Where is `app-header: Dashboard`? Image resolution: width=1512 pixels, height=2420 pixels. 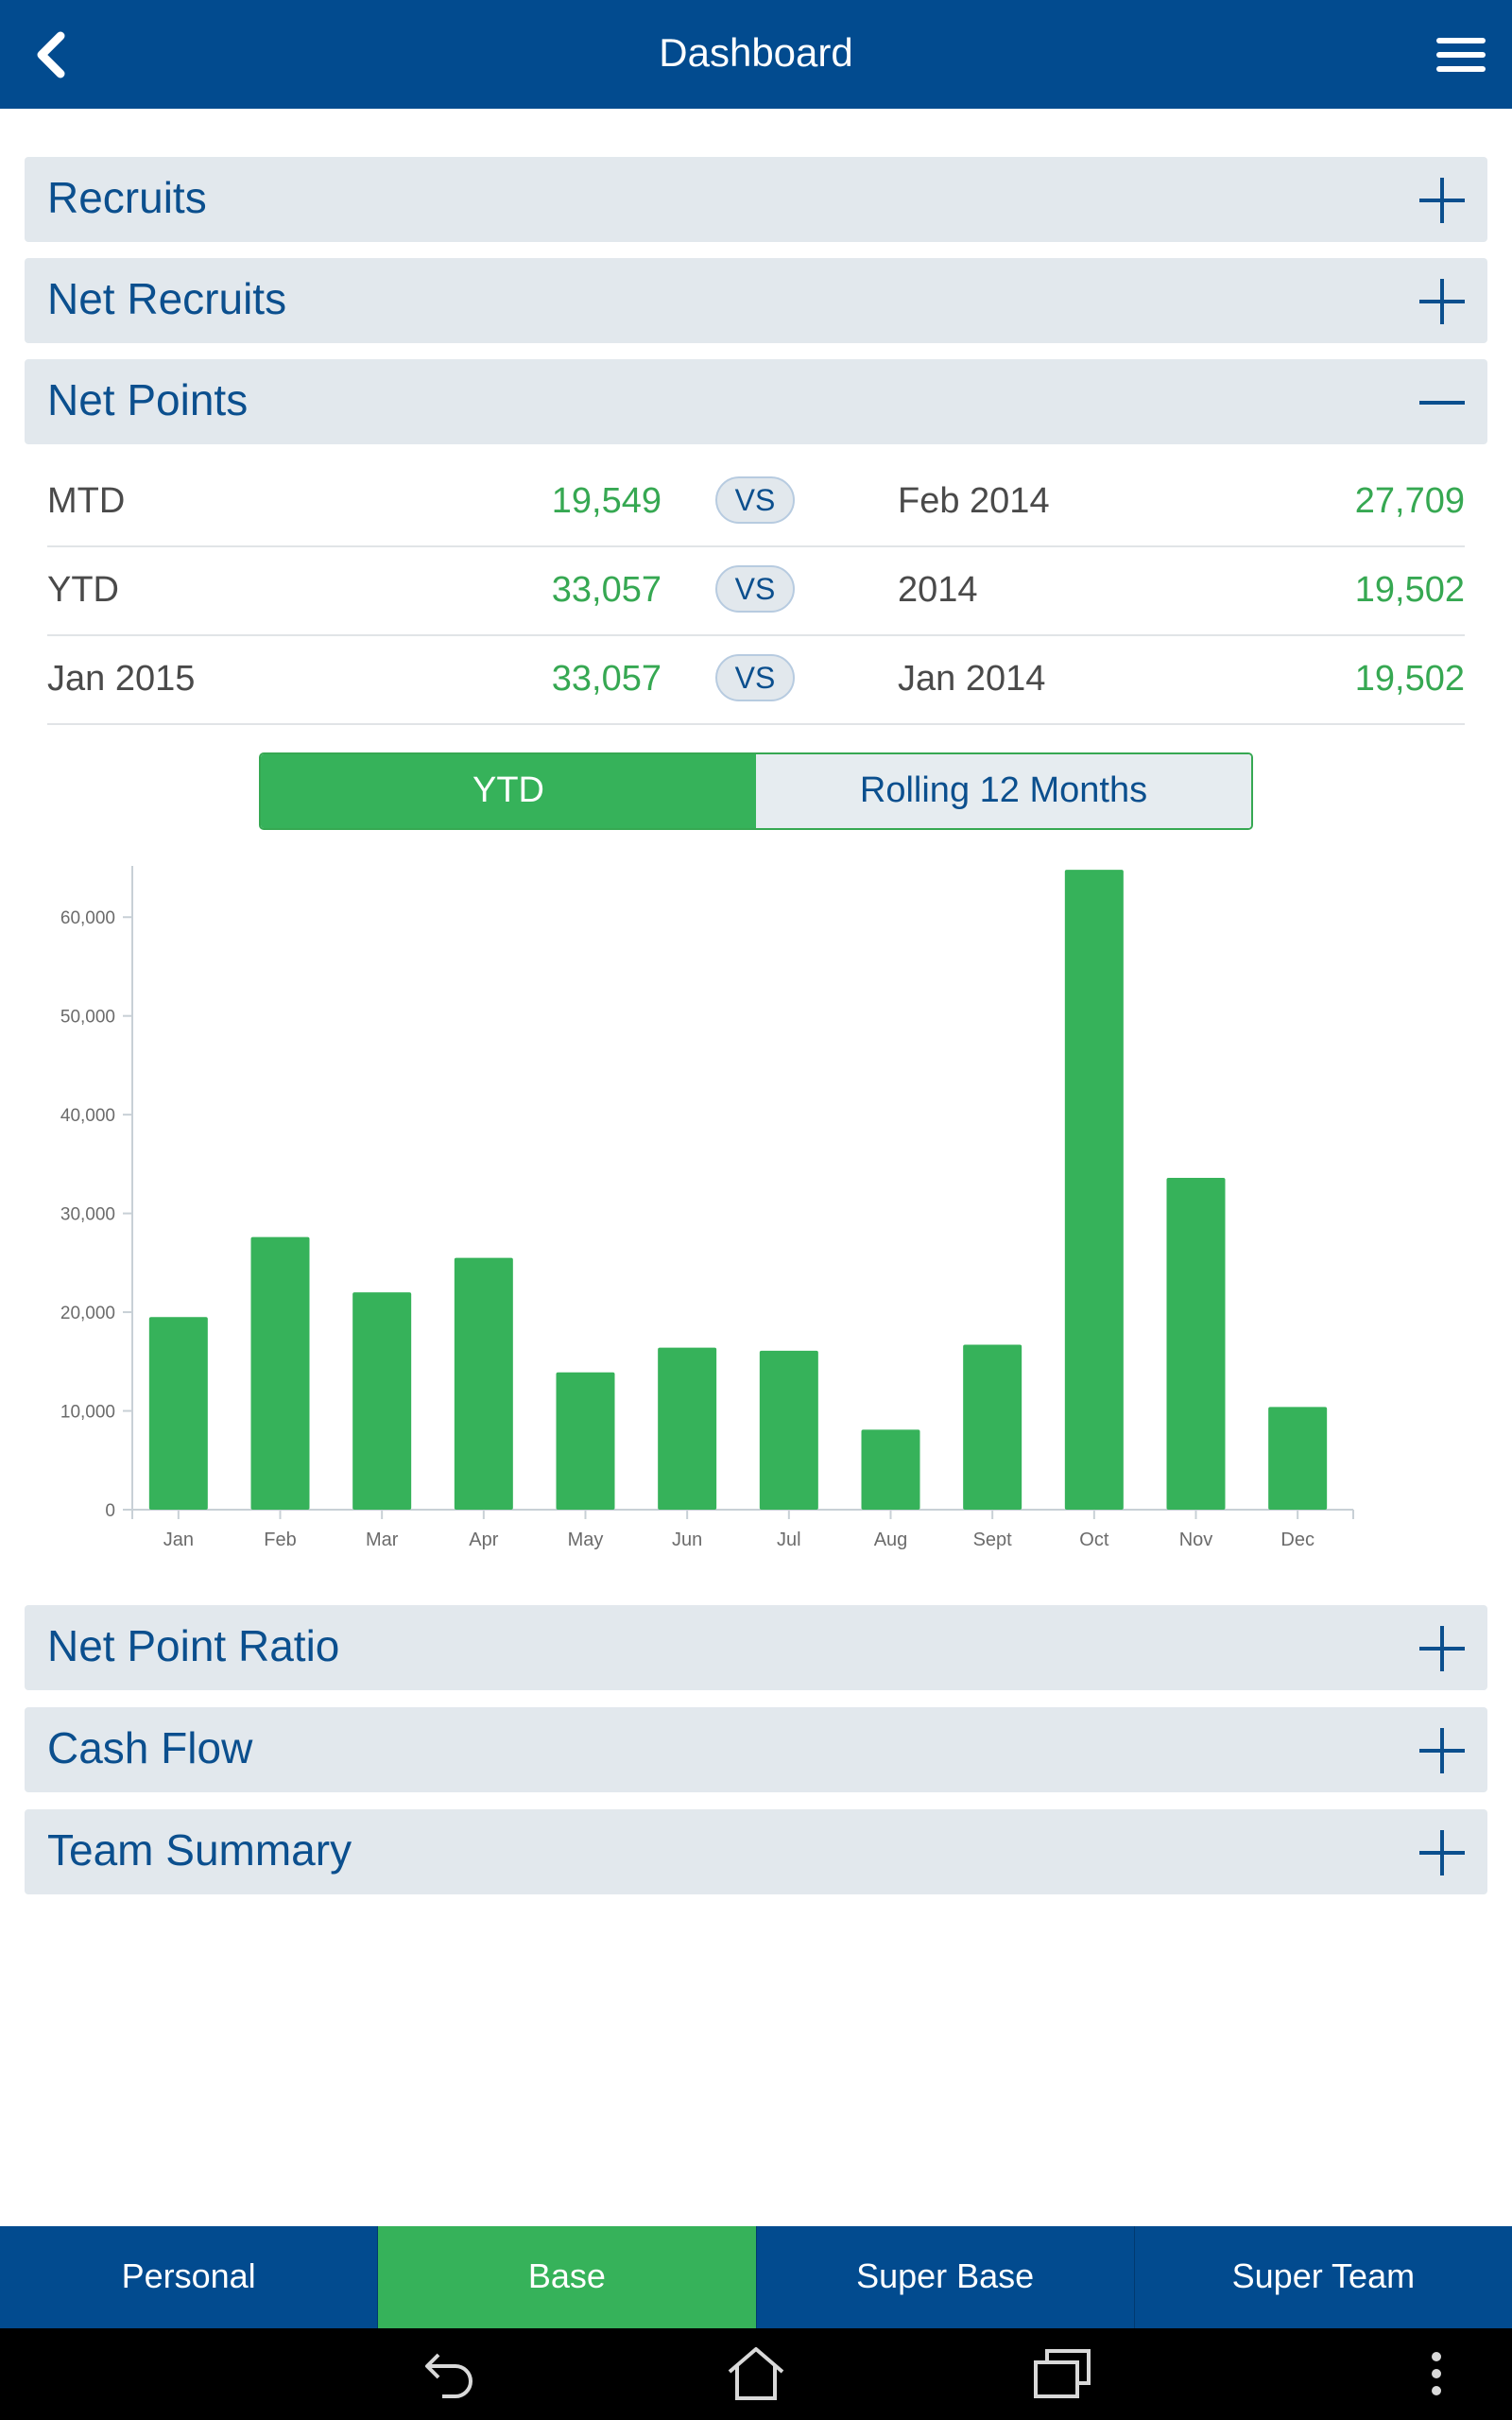 app-header: Dashboard is located at coordinates (756, 54).